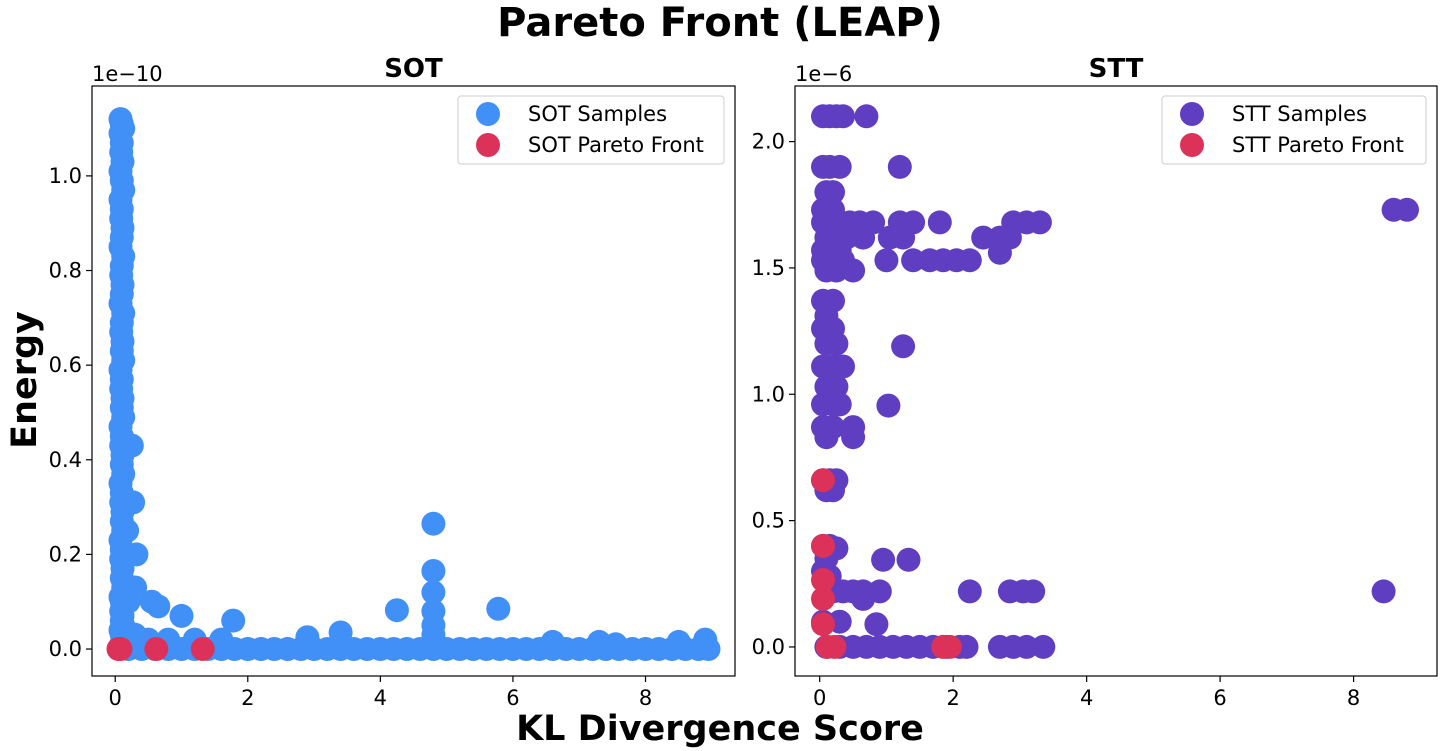 This screenshot has width=1440, height=751. I want to click on sot-ytick-label: 1.0, so click(65, 176).